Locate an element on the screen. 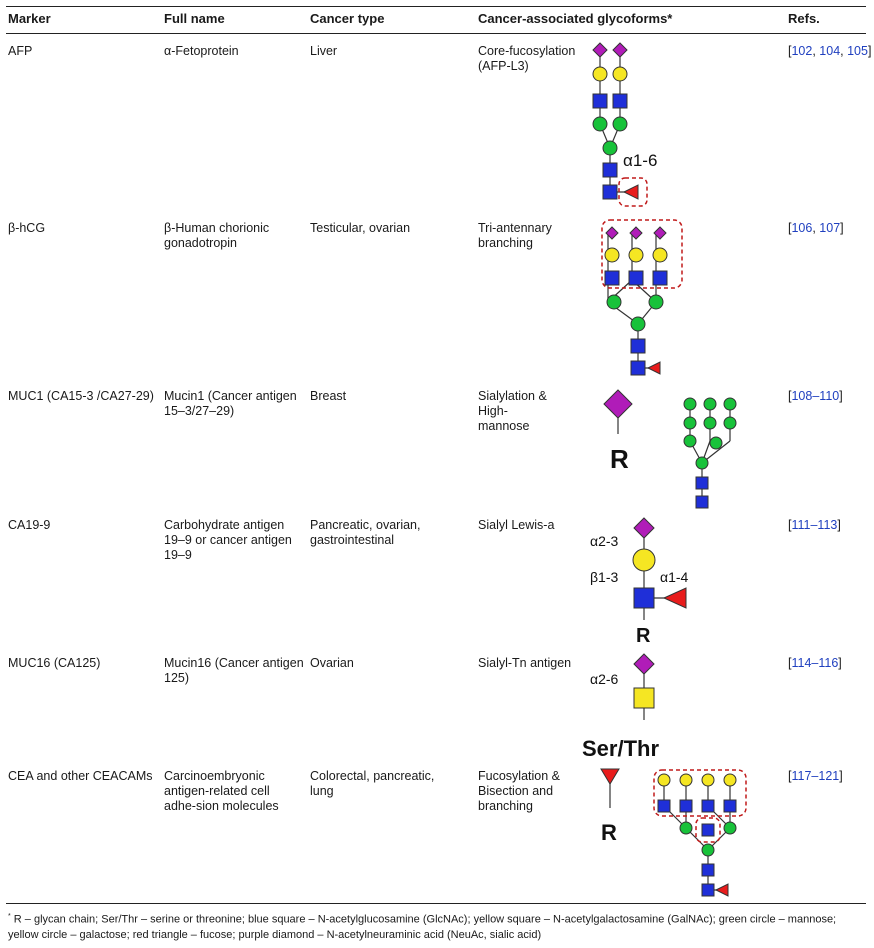 The image size is (874, 948). row-muc16-glycoform: Sialyl-Tn antigen is located at coordinates (525, 663).